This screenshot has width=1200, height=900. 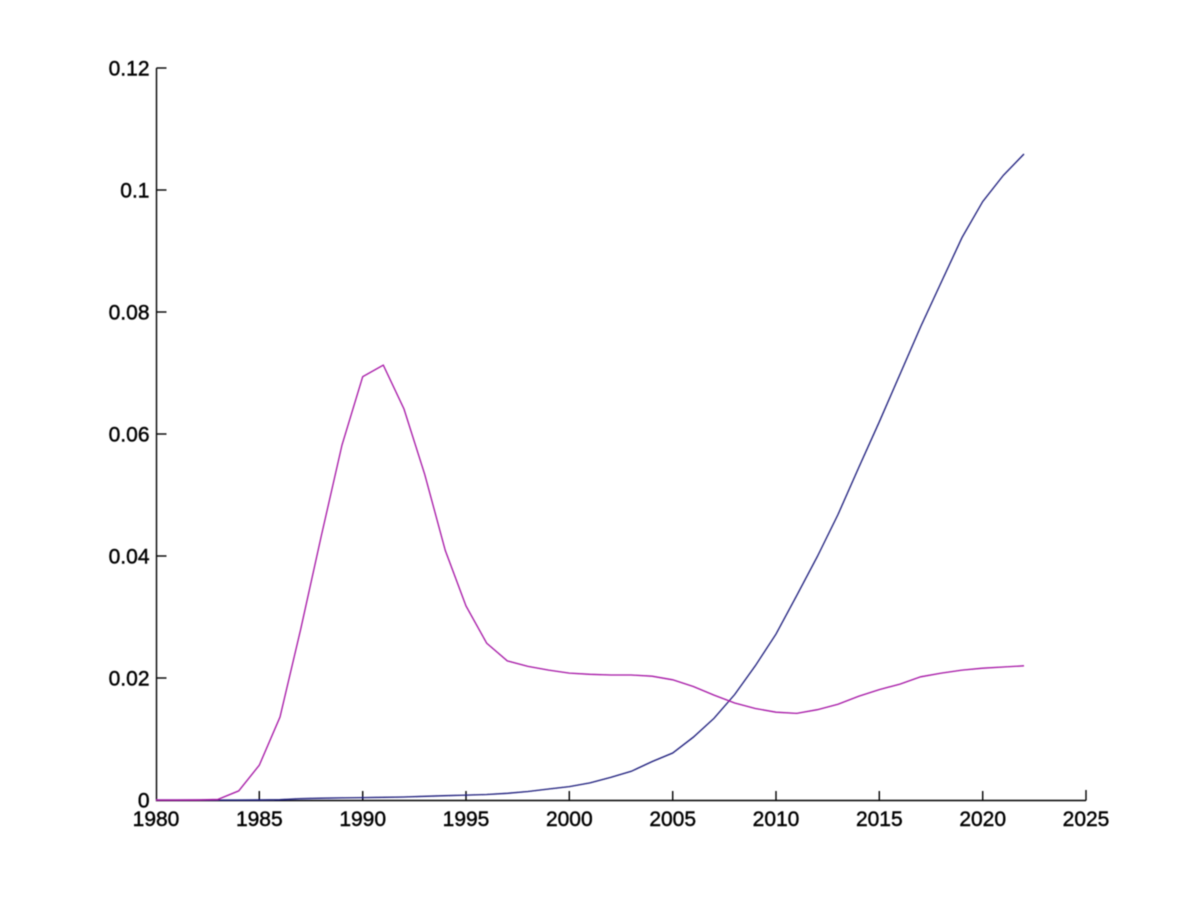 I want to click on svg-text: 0.02, so click(x=129, y=679).